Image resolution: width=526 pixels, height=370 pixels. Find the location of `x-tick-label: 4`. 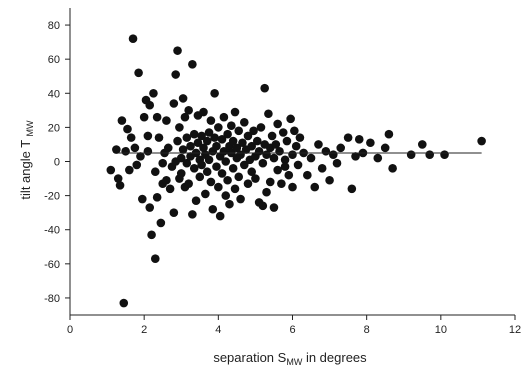

x-tick-label: 4 is located at coordinates (218, 330).